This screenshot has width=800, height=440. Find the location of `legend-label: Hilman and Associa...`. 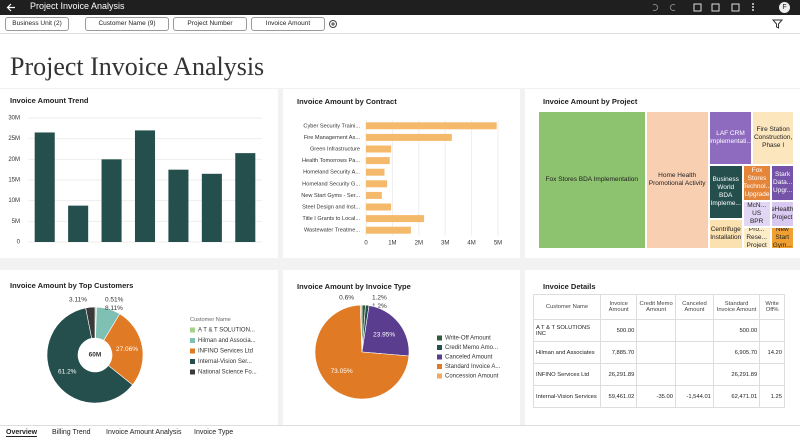

legend-label: Hilman and Associa... is located at coordinates (227, 341).